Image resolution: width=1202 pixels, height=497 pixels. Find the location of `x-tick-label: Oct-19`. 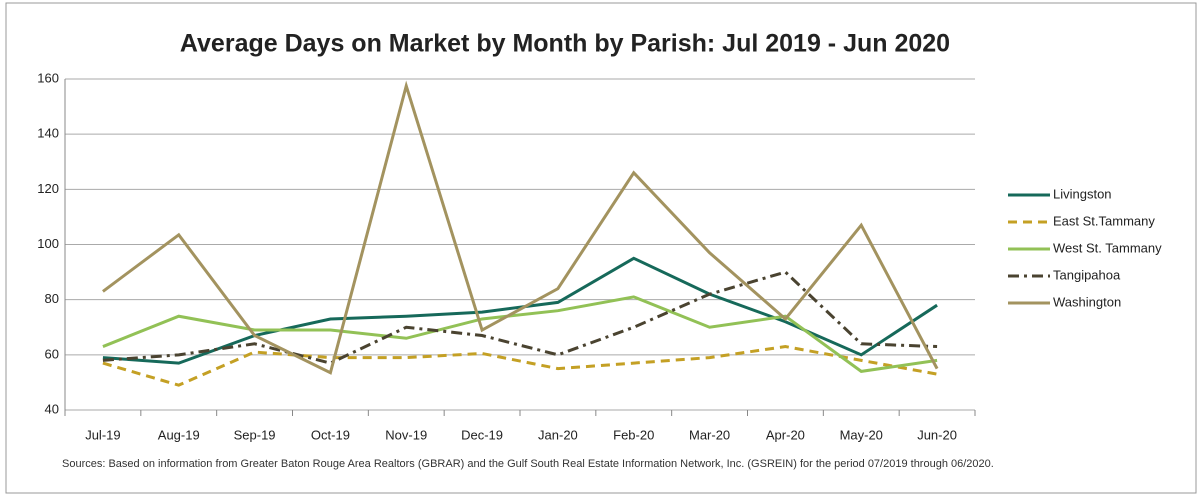

x-tick-label: Oct-19 is located at coordinates (330, 434).